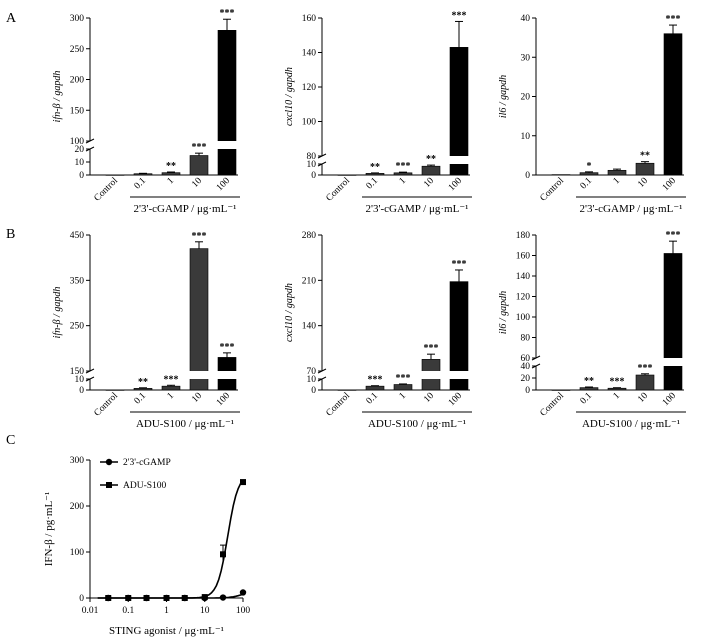 This screenshot has height=644, width=727. What do you see at coordinates (109, 485) in the screenshot?
I see `legend-marker` at bounding box center [109, 485].